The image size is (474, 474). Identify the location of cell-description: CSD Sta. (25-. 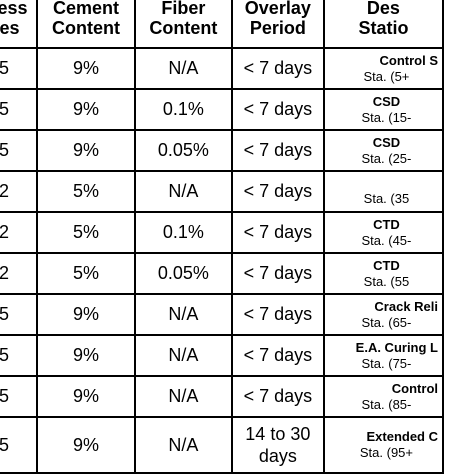
(383, 150).